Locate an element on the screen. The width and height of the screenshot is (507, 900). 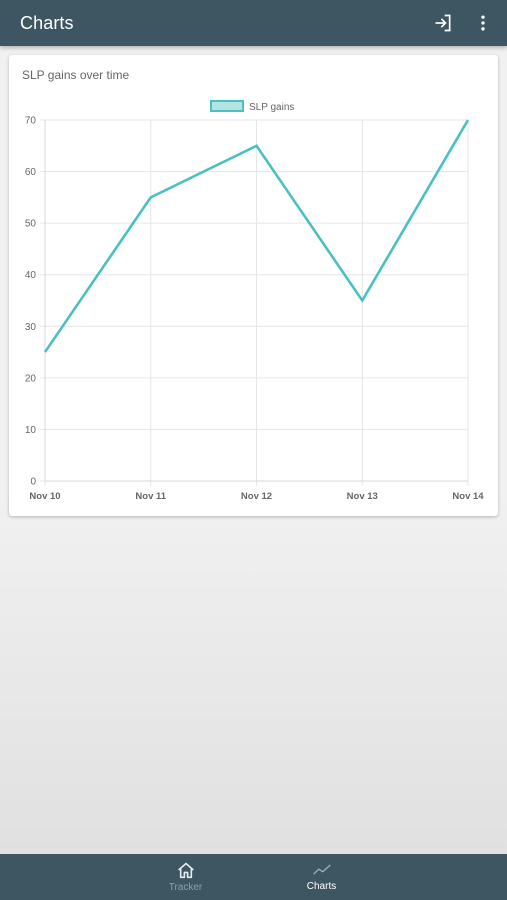
nav-label-tracker: Tracker is located at coordinates (185, 887).